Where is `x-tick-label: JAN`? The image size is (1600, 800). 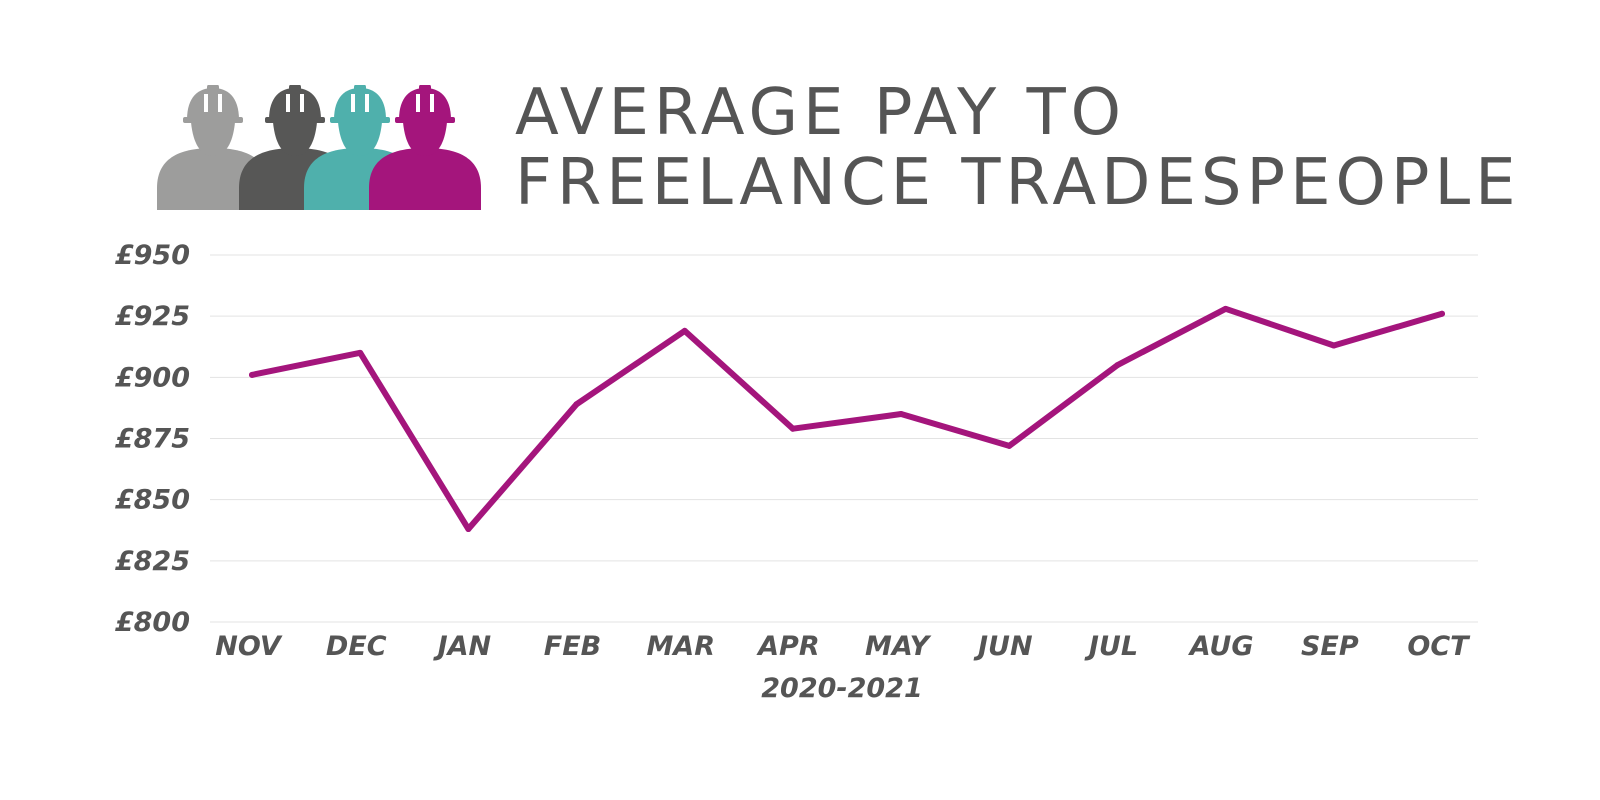 x-tick-label: JAN is located at coordinates (462, 646).